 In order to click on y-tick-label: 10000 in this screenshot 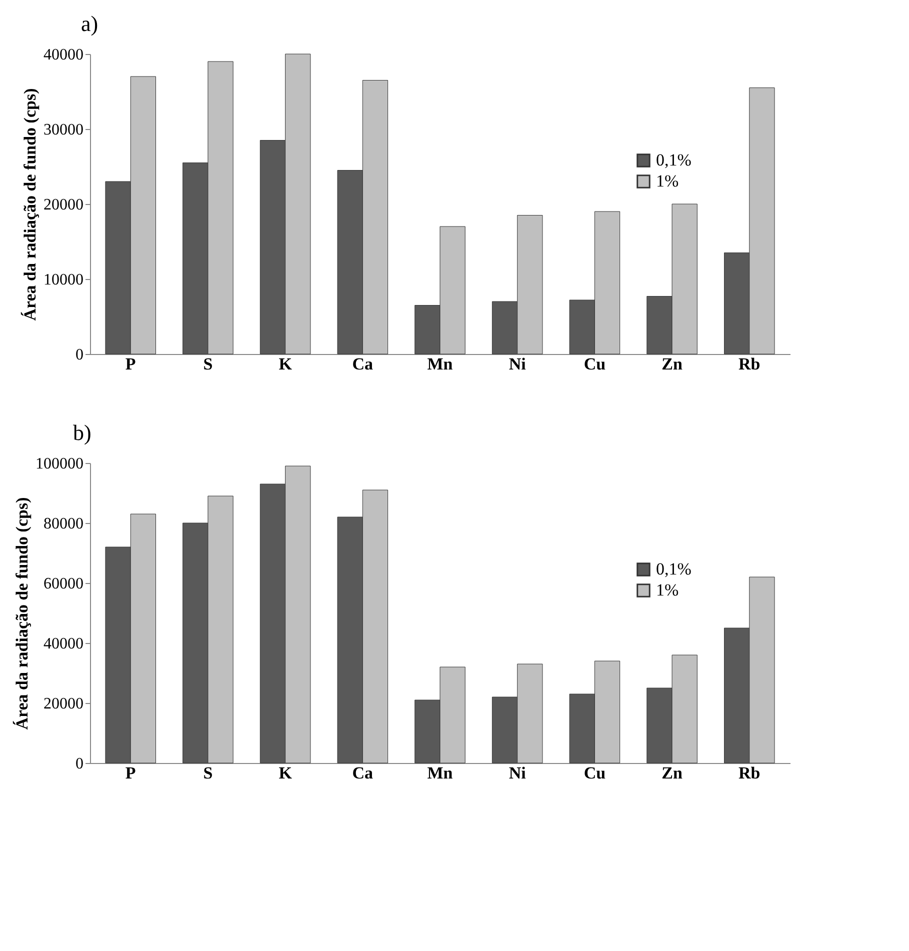, I will do `click(64, 280)`.